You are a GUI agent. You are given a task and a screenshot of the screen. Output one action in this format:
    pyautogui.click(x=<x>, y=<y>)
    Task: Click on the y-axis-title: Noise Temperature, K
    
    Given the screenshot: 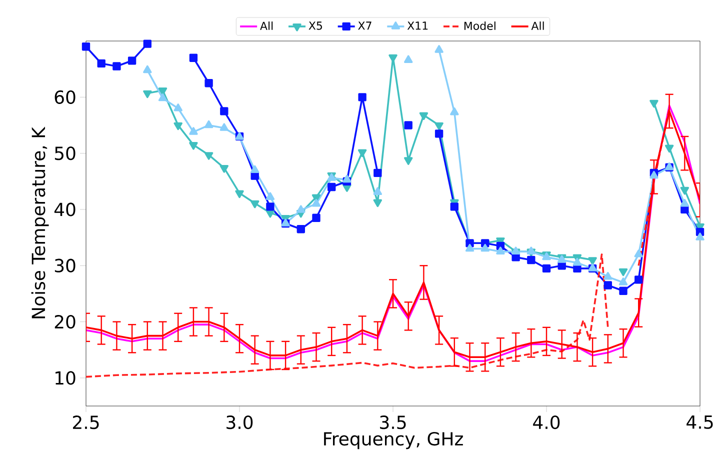 What is the action you would take?
    pyautogui.click(x=40, y=222)
    